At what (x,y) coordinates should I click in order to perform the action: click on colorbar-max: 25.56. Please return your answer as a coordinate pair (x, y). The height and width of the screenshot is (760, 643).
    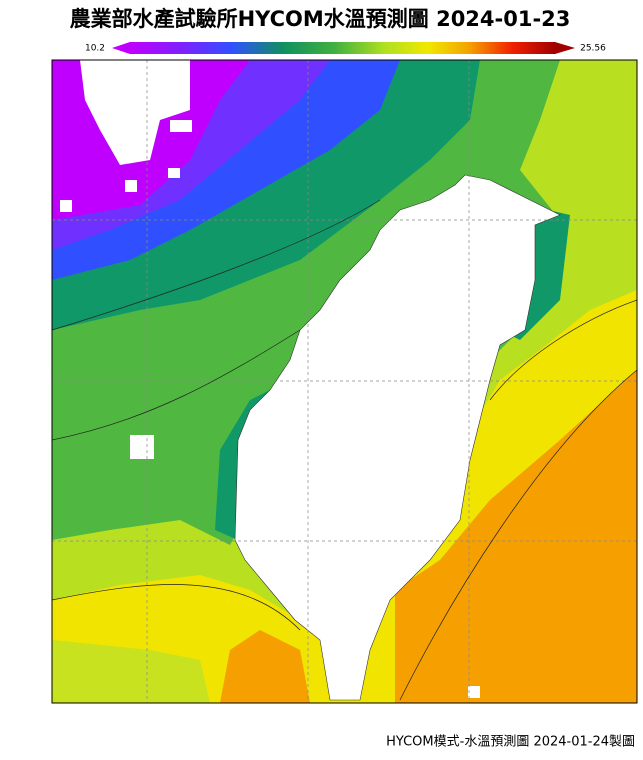
    Looking at the image, I should click on (593, 49).